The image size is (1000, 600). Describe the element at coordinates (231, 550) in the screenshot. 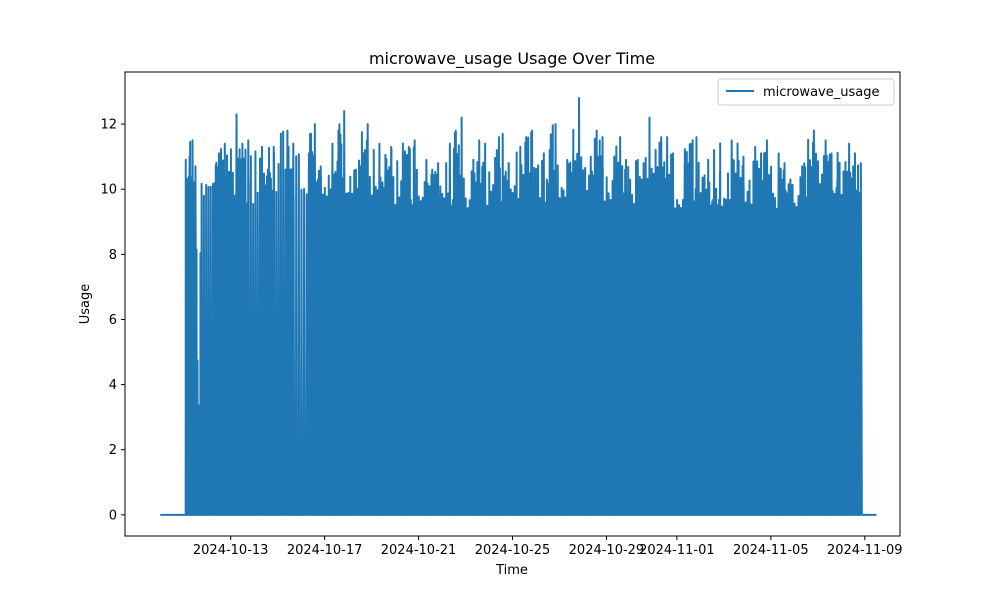

I see `x-tick-label: 2024-10-13` at that location.